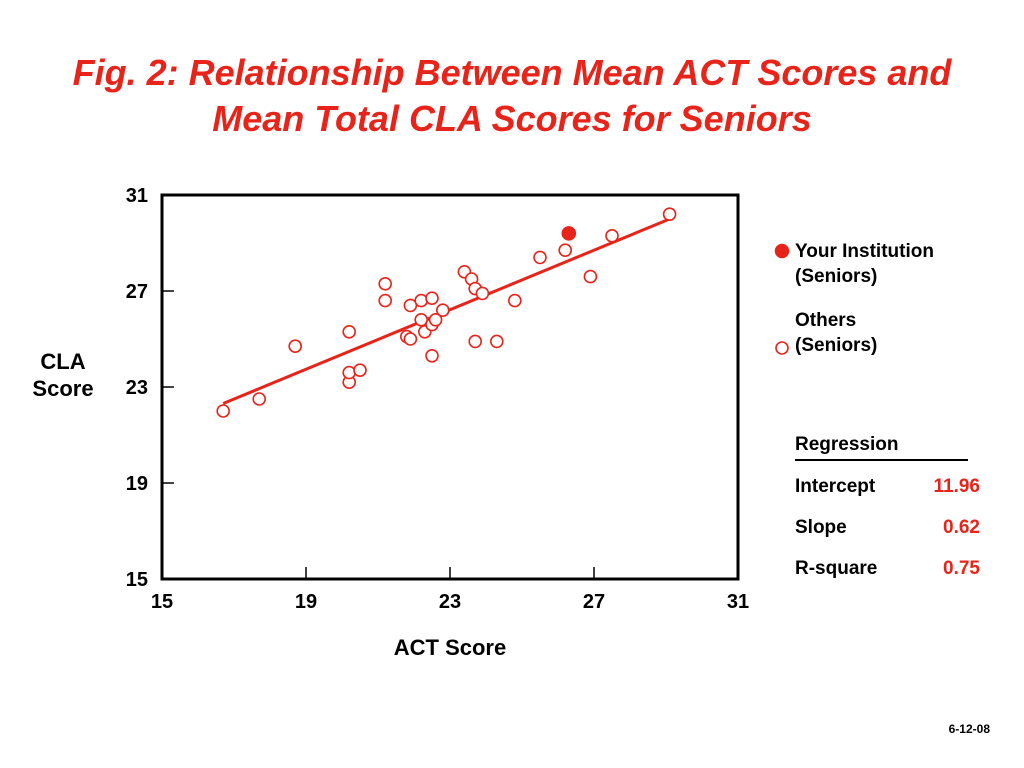  What do you see at coordinates (864, 251) in the screenshot?
I see `legend-label-your-line-1: Your Institution` at bounding box center [864, 251].